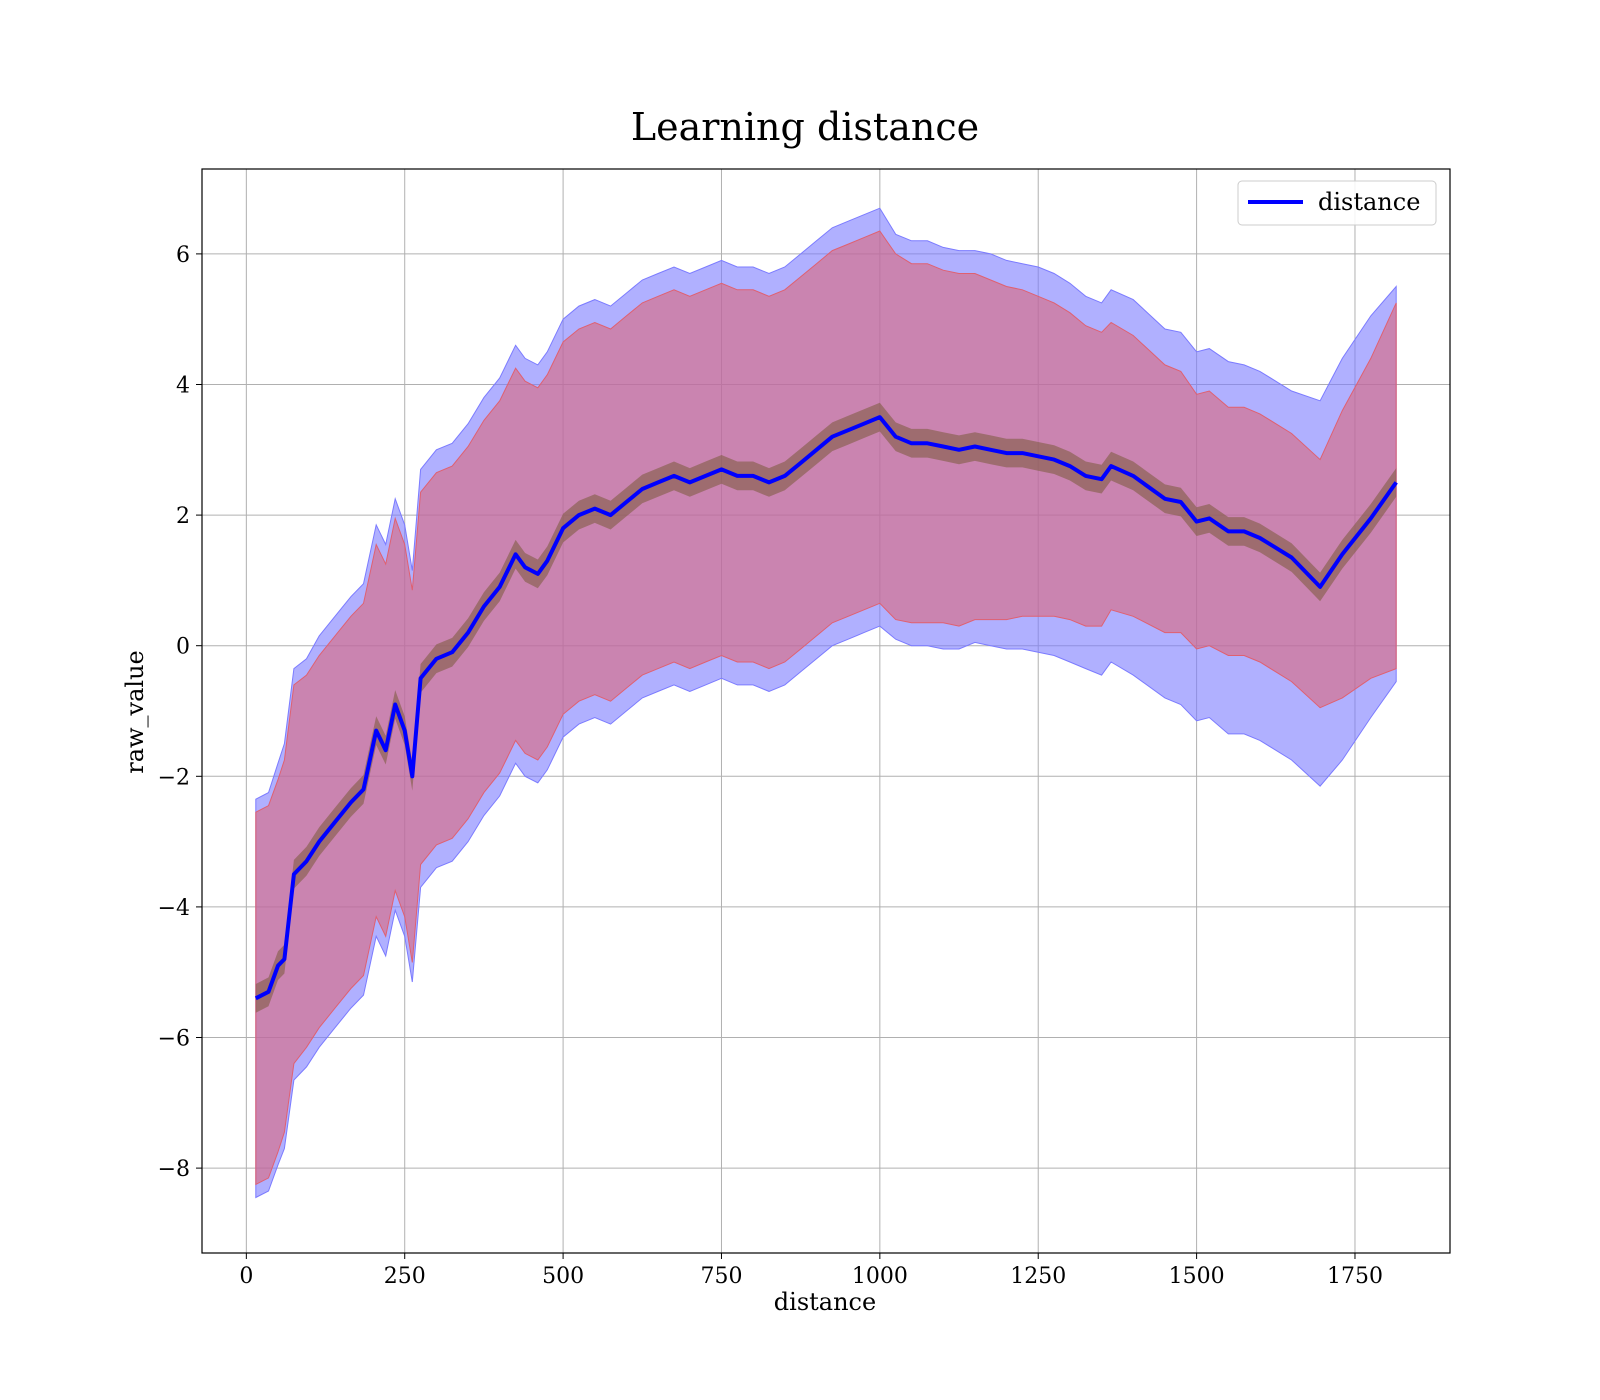 This screenshot has width=1600, height=1400. What do you see at coordinates (563, 1276) in the screenshot?
I see `x-tick-label-2: 500` at bounding box center [563, 1276].